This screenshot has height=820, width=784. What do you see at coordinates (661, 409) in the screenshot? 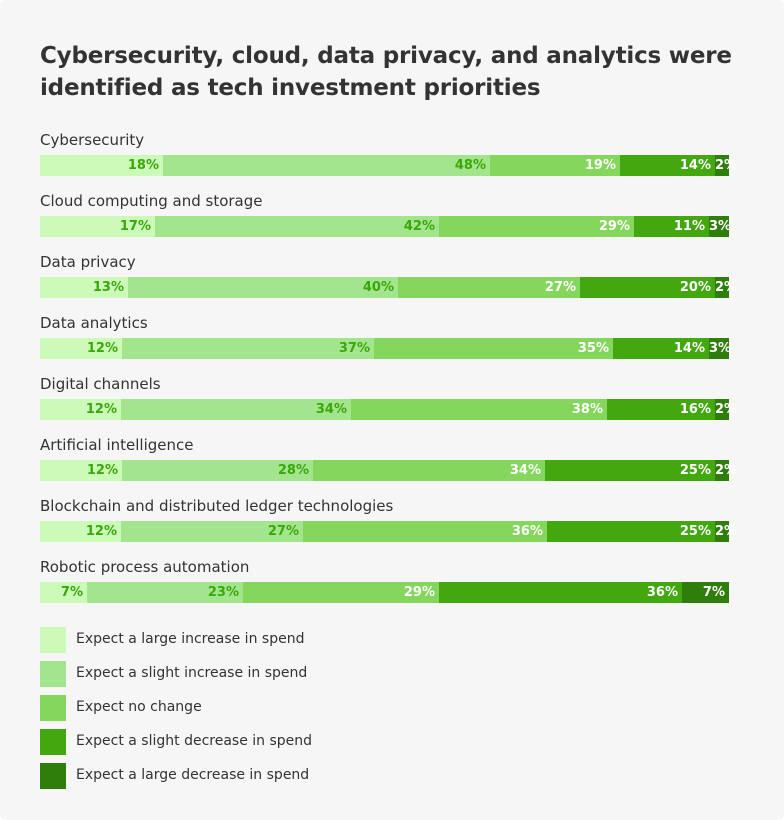
I see `bar-segment: 16%` at bounding box center [661, 409].